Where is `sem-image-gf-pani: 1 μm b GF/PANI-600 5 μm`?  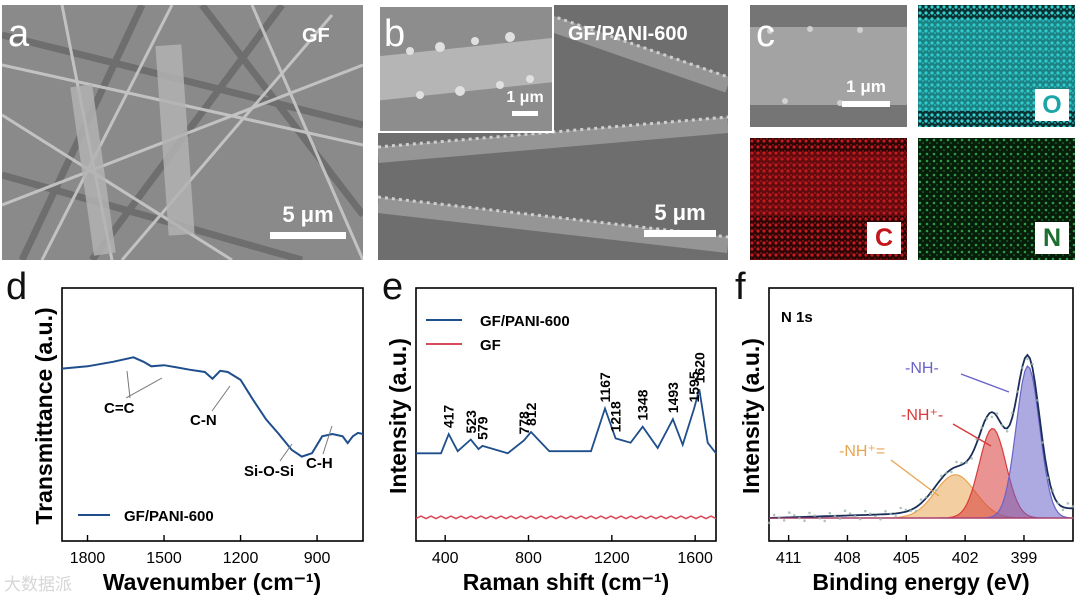
sem-image-gf-pani: 1 μm b GF/PANI-600 5 μm is located at coordinates (553, 132).